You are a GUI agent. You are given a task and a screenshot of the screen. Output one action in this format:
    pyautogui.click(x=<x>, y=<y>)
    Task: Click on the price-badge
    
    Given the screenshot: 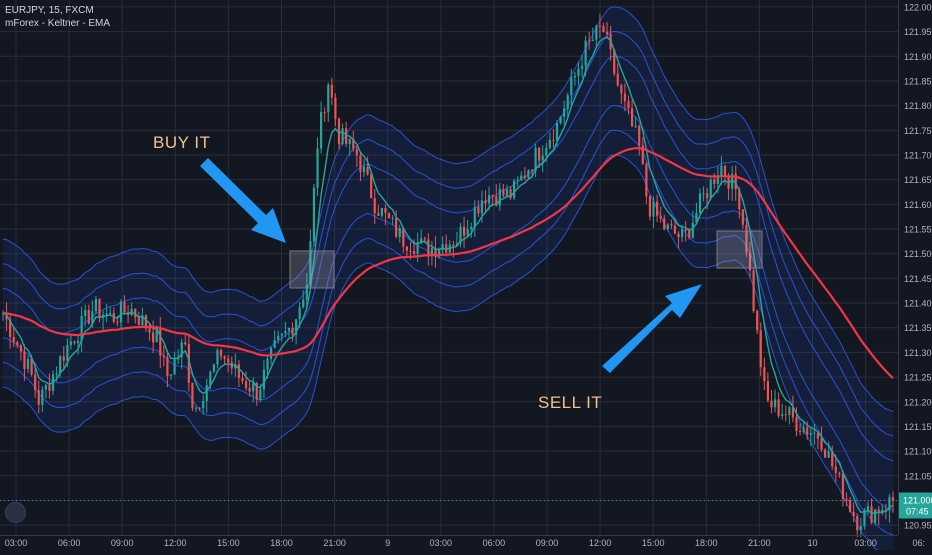 What is the action you would take?
    pyautogui.click(x=915, y=505)
    